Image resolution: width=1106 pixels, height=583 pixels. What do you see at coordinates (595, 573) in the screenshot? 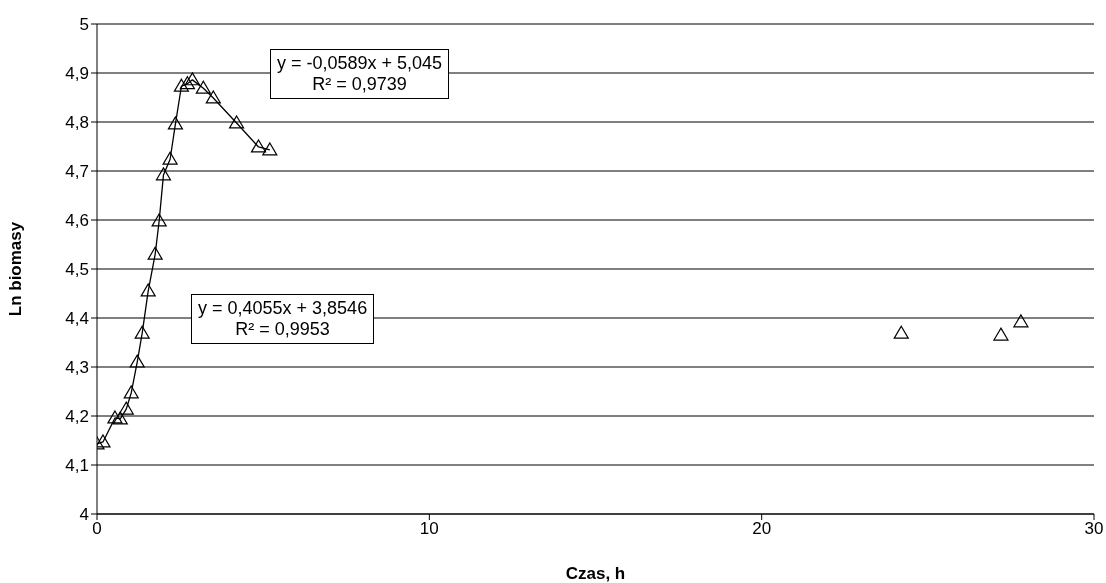
I see `x-axis-title: Czas, h` at bounding box center [595, 573].